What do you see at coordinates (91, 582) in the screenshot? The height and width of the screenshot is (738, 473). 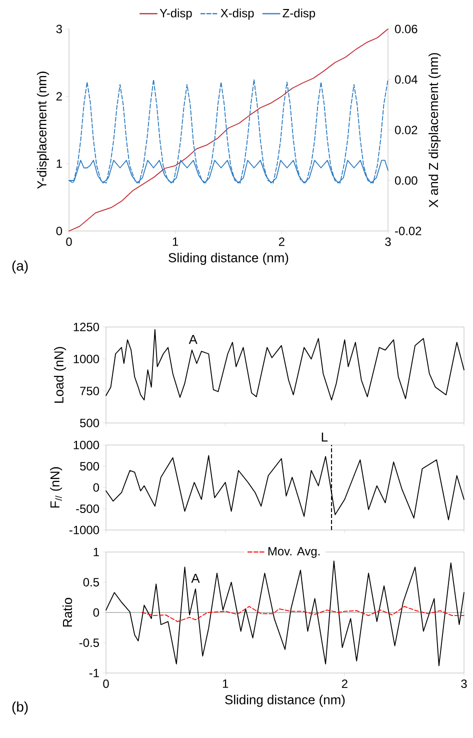 I see `y-tick-label: 0.5` at bounding box center [91, 582].